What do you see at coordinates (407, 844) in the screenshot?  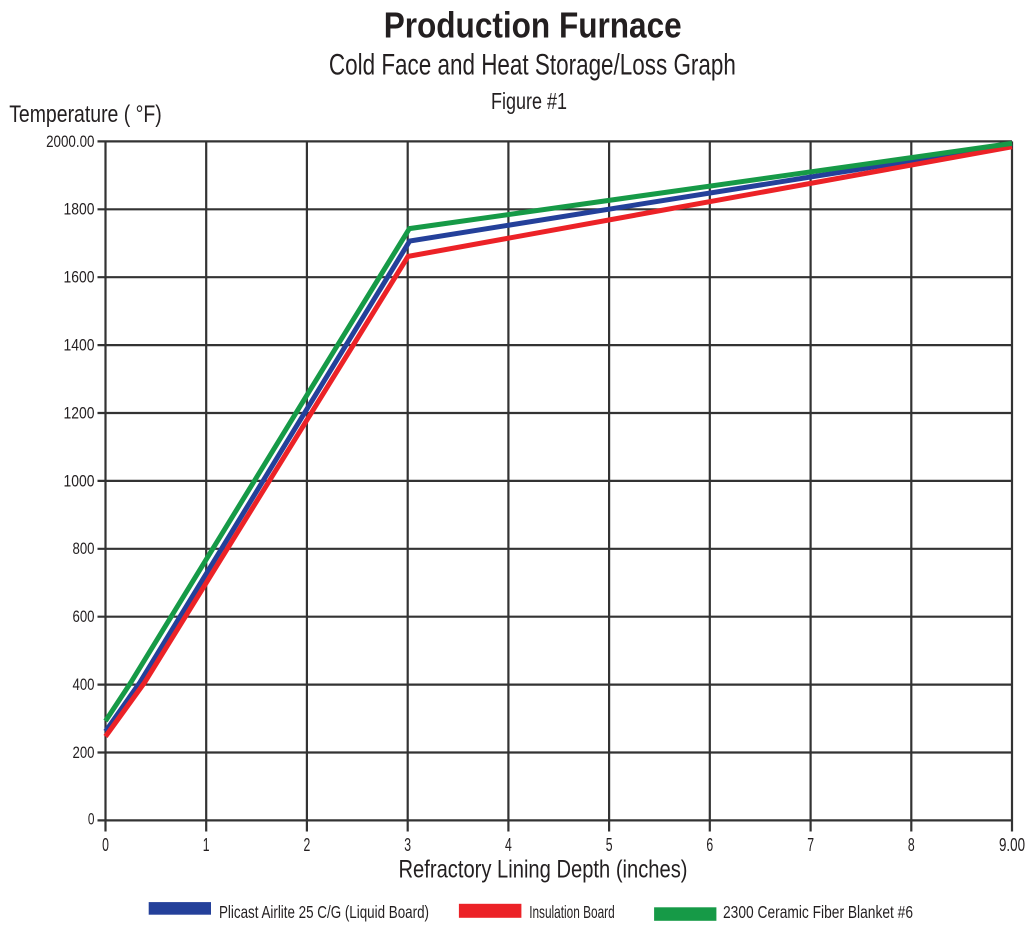 I see `svg-text: 3` at bounding box center [407, 844].